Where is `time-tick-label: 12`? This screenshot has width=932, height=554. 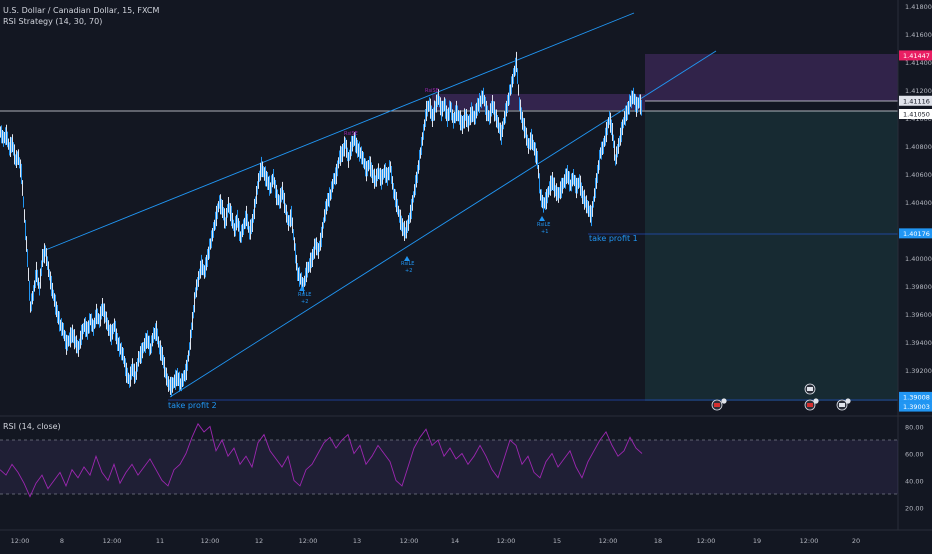
time-tick-label: 12 is located at coordinates (259, 541).